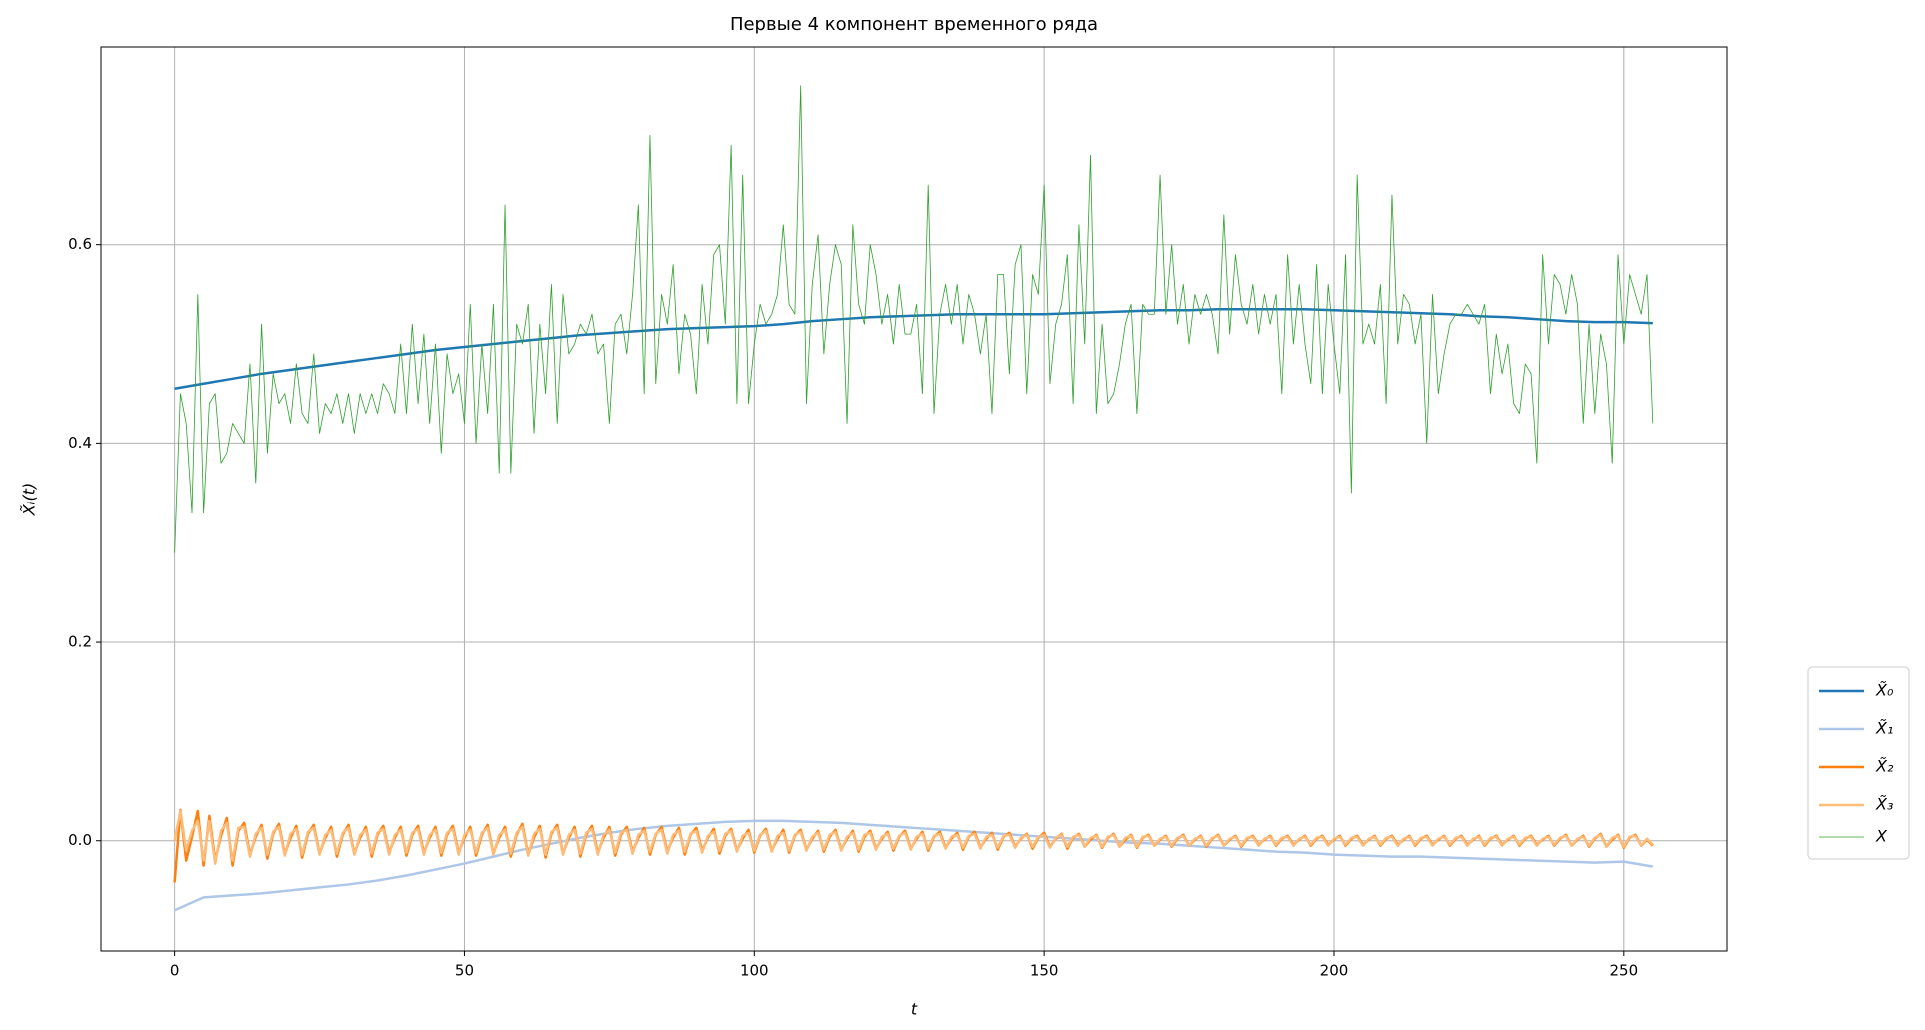  Describe the element at coordinates (1858, 763) in the screenshot. I see `legend-box` at that location.